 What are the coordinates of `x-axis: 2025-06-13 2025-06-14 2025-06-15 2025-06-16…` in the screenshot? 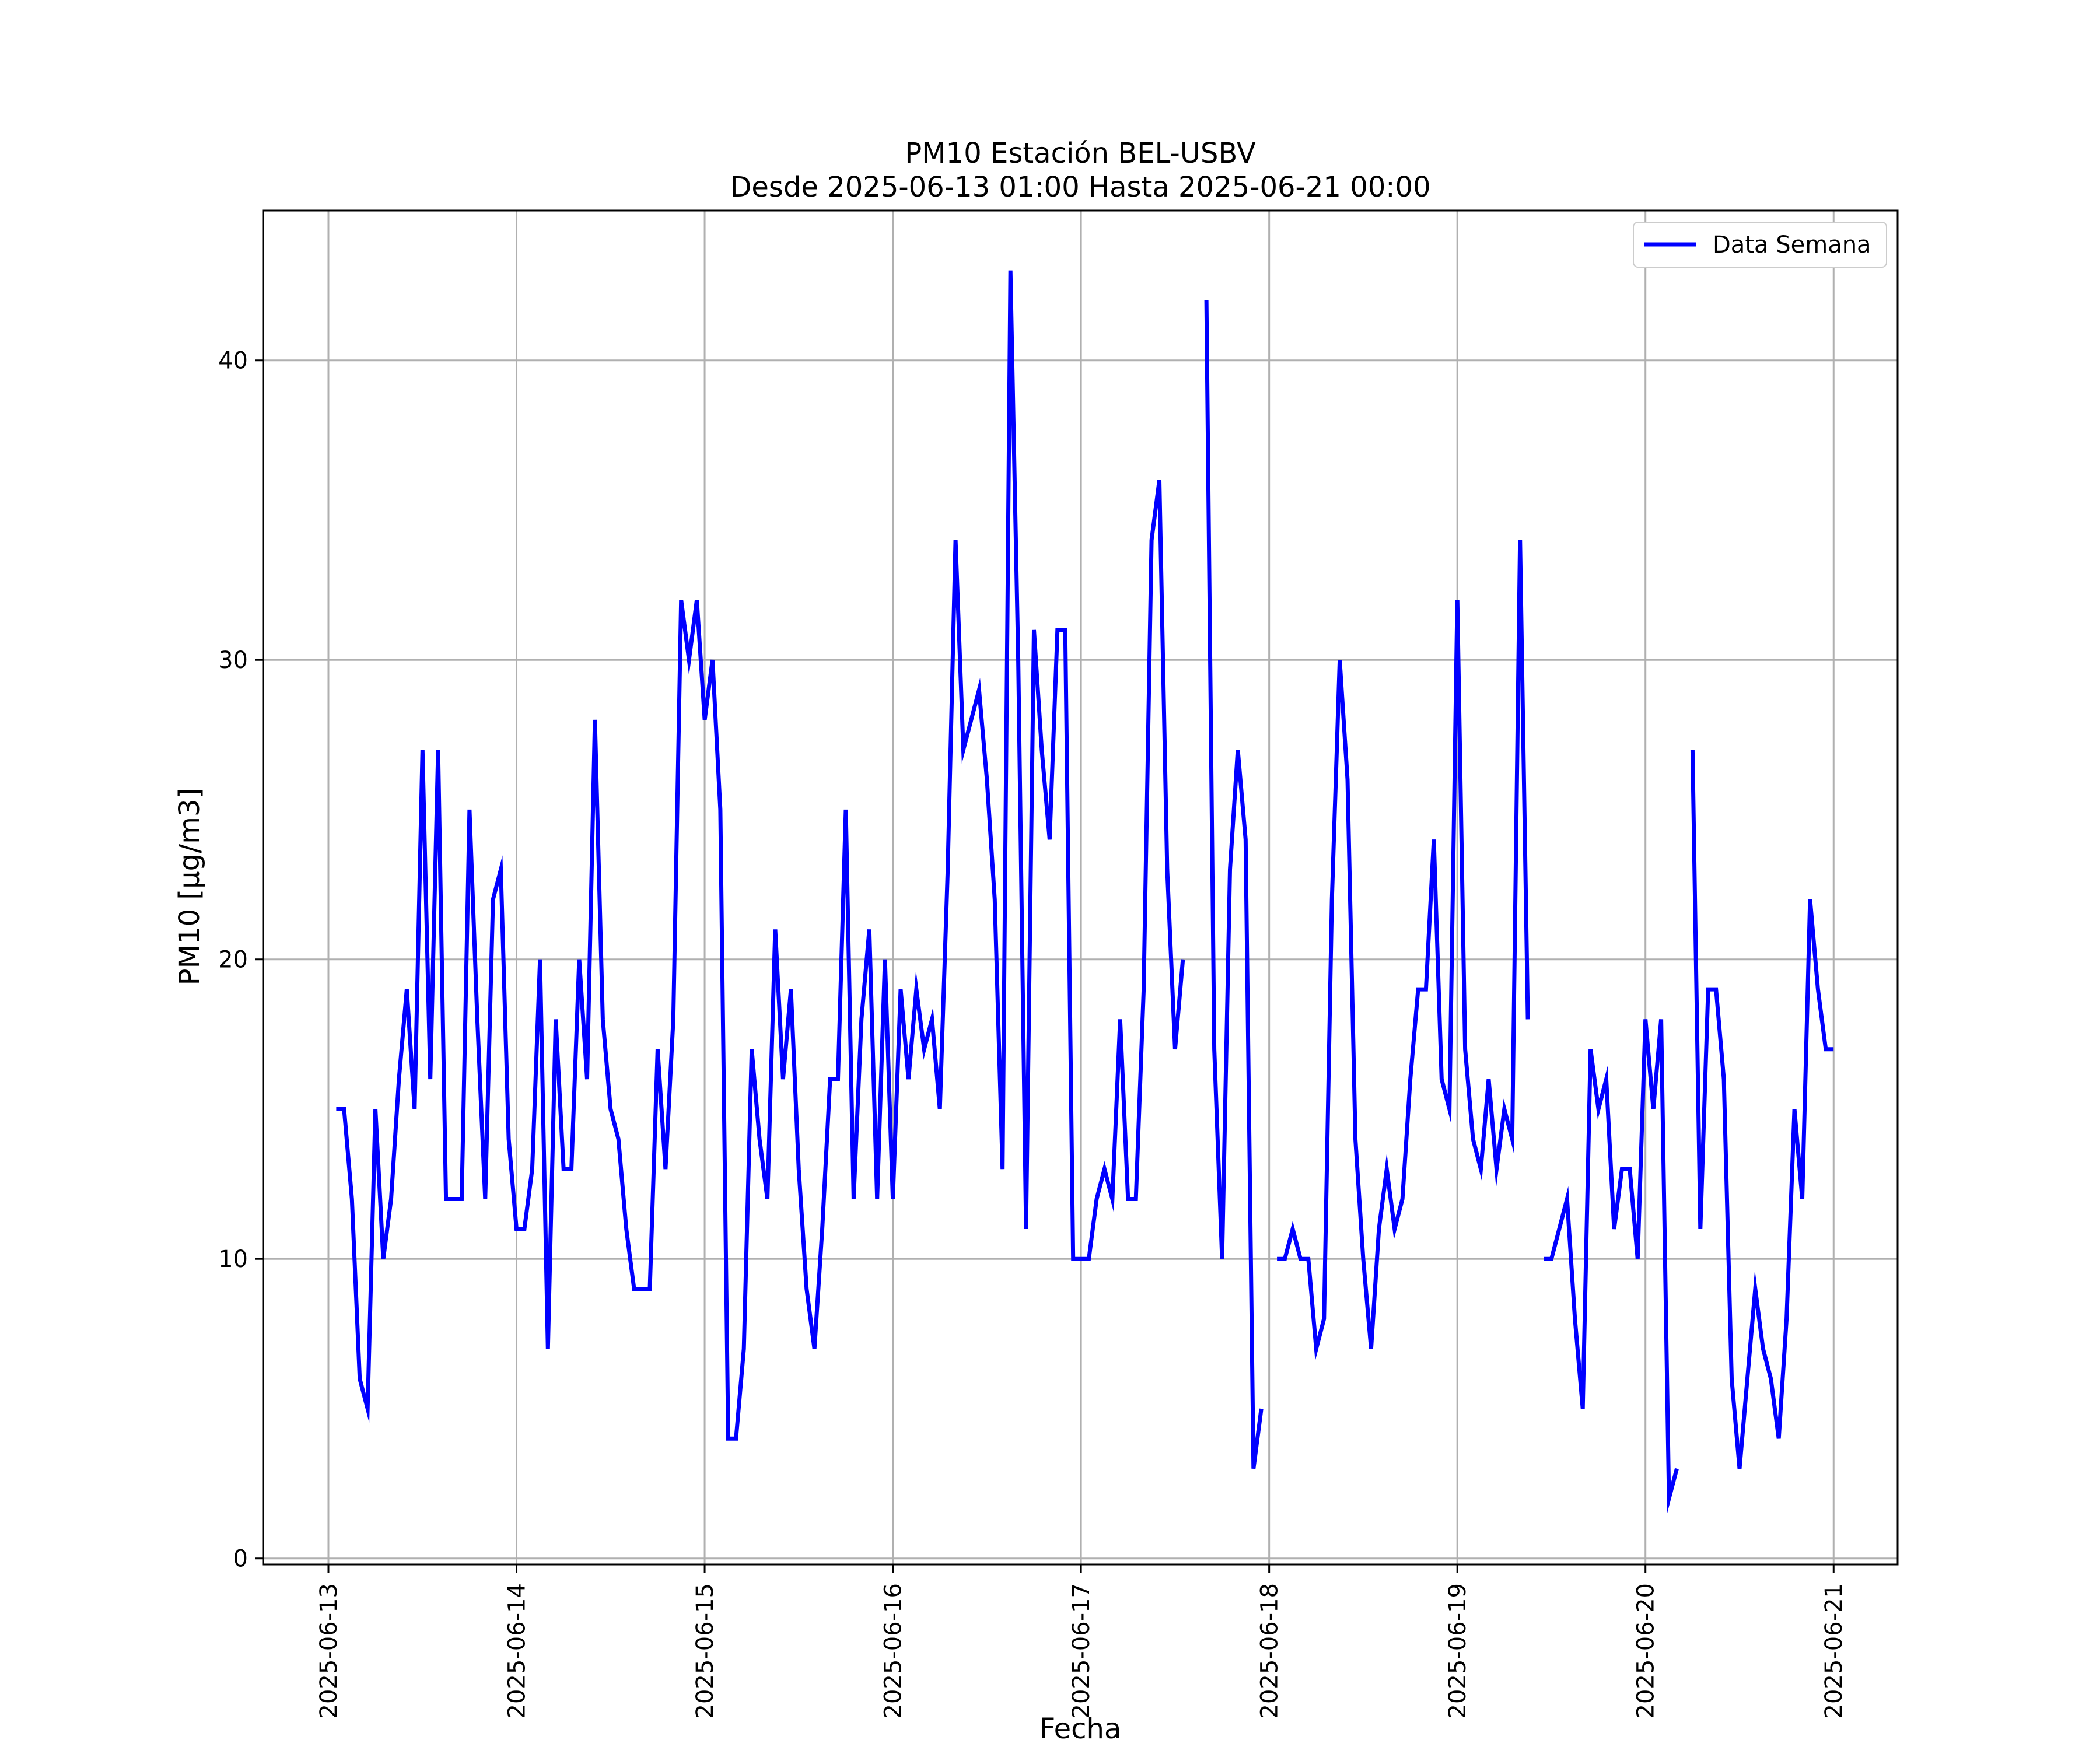 It's located at (1081, 1641).